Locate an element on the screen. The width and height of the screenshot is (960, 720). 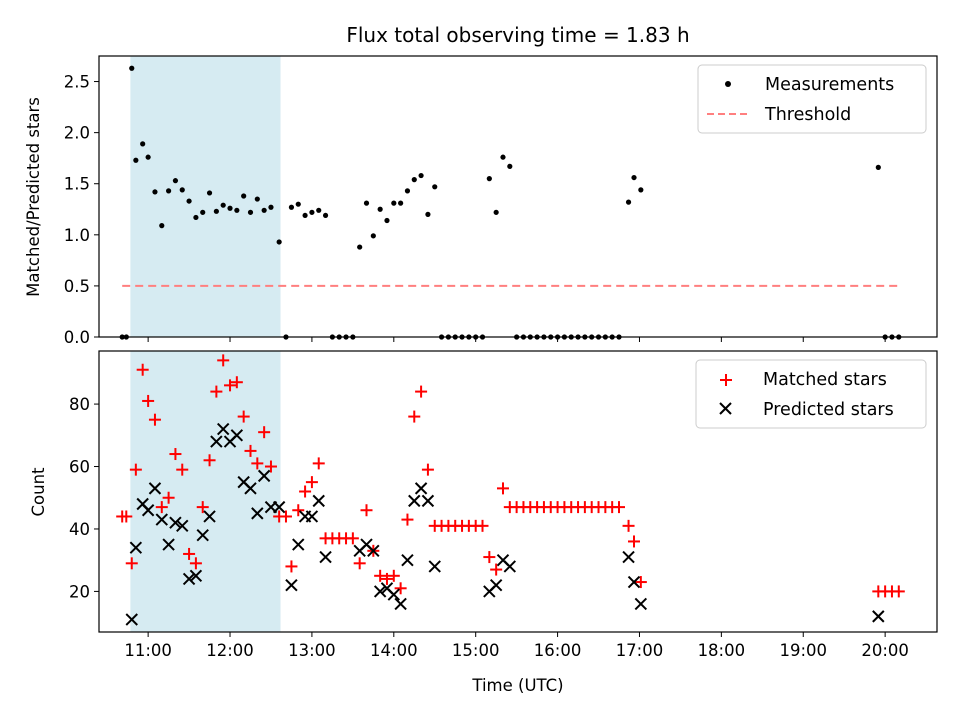
x-tick-label: 17:00 is located at coordinates (640, 650).